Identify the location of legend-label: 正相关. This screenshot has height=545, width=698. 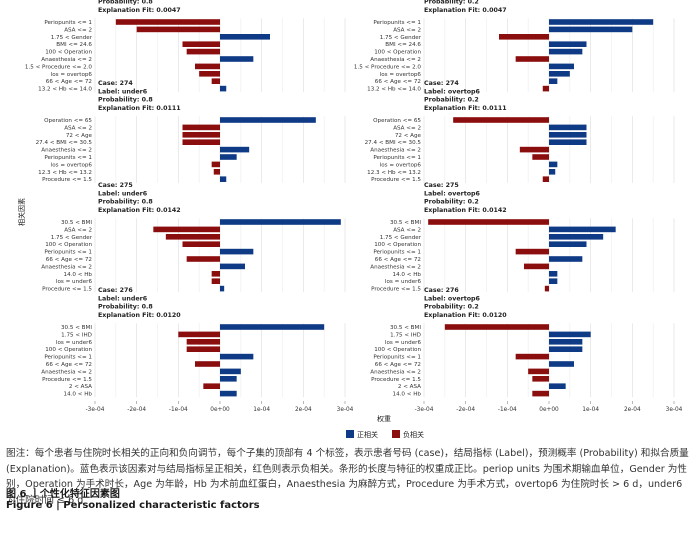
(367, 434).